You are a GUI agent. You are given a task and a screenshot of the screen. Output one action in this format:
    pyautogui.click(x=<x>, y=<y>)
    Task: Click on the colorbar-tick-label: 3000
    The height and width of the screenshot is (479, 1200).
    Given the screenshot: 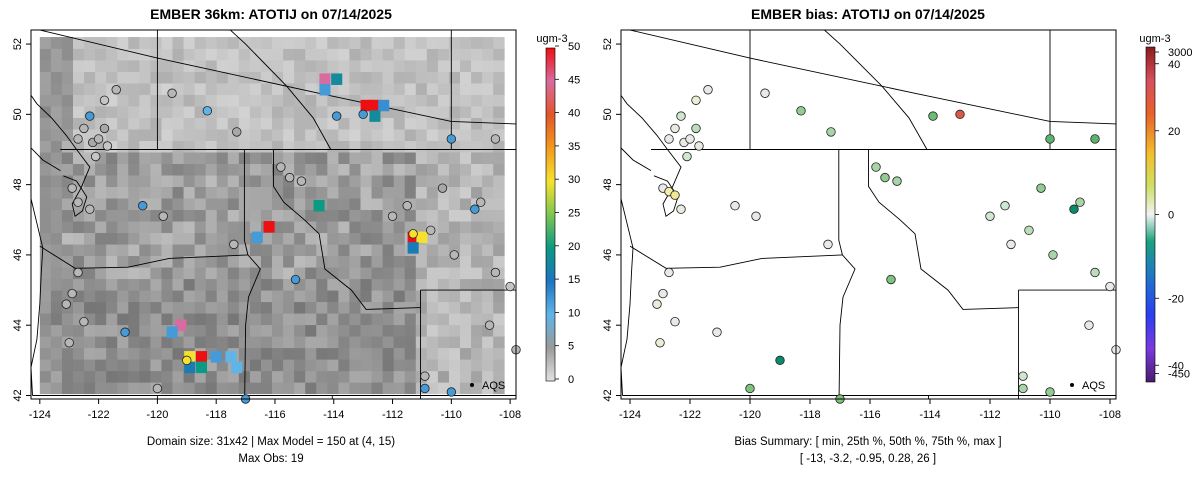 What is the action you would take?
    pyautogui.click(x=1180, y=53)
    